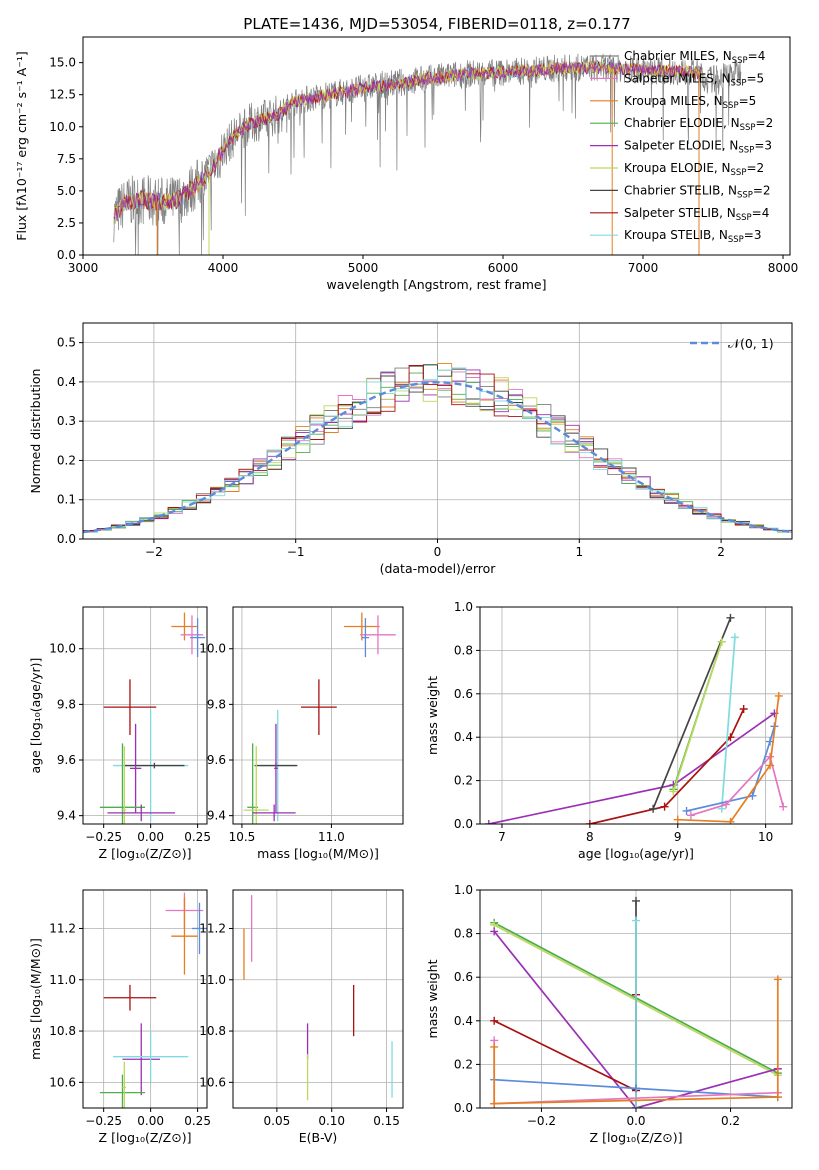 Image resolution: width=819 pixels, height=1170 pixels. I want to click on x-tick-label: −1, so click(296, 552).